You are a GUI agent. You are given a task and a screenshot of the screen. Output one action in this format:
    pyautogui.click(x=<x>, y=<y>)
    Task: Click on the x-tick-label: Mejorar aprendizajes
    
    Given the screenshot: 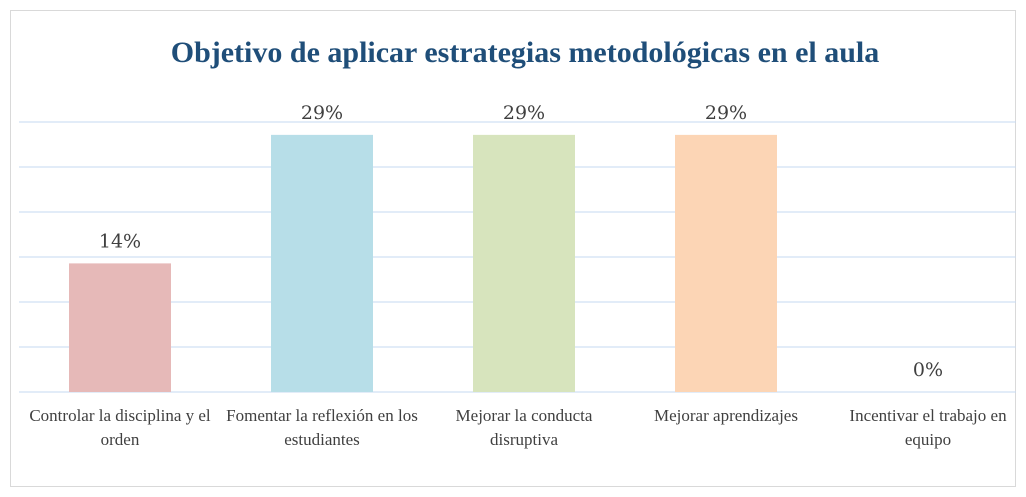 What is the action you would take?
    pyautogui.click(x=726, y=415)
    